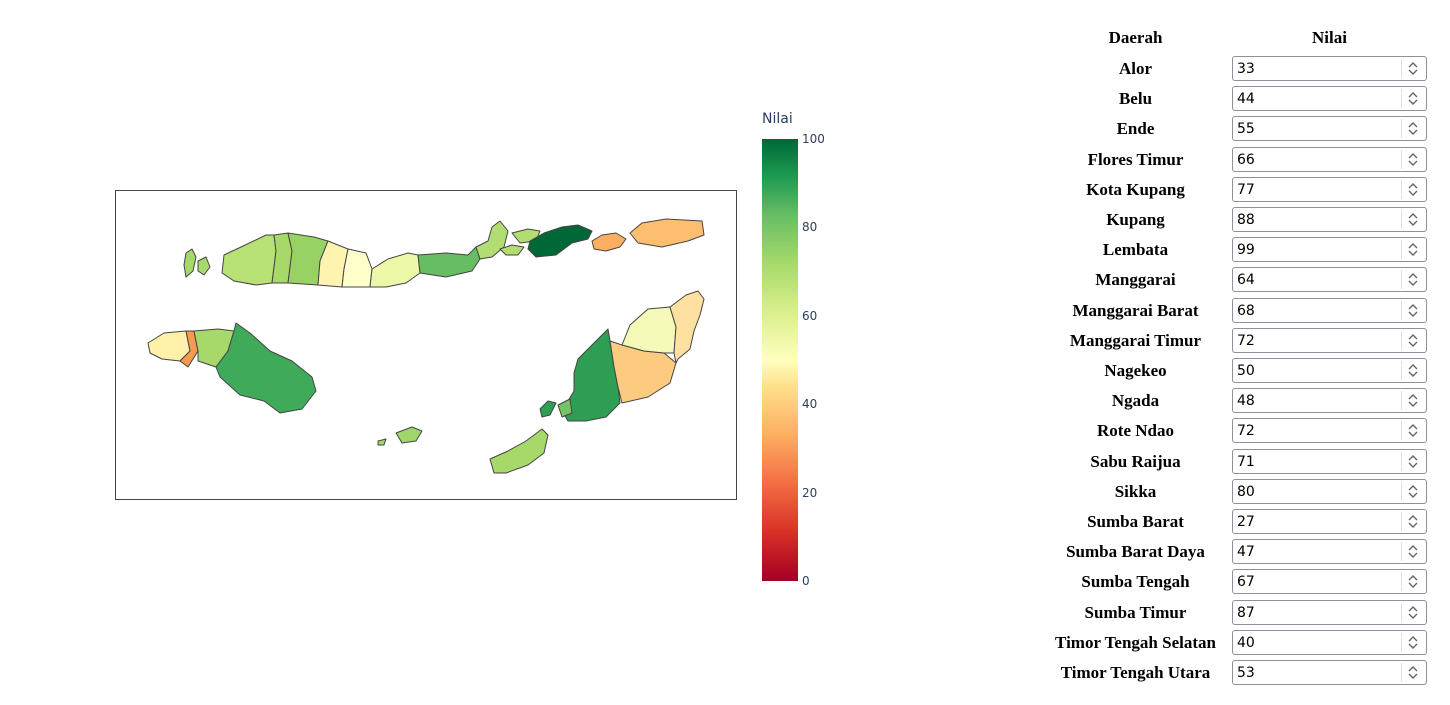 The height and width of the screenshot is (705, 1450). Describe the element at coordinates (1246, 582) in the screenshot. I see `value-text: 67` at that location.